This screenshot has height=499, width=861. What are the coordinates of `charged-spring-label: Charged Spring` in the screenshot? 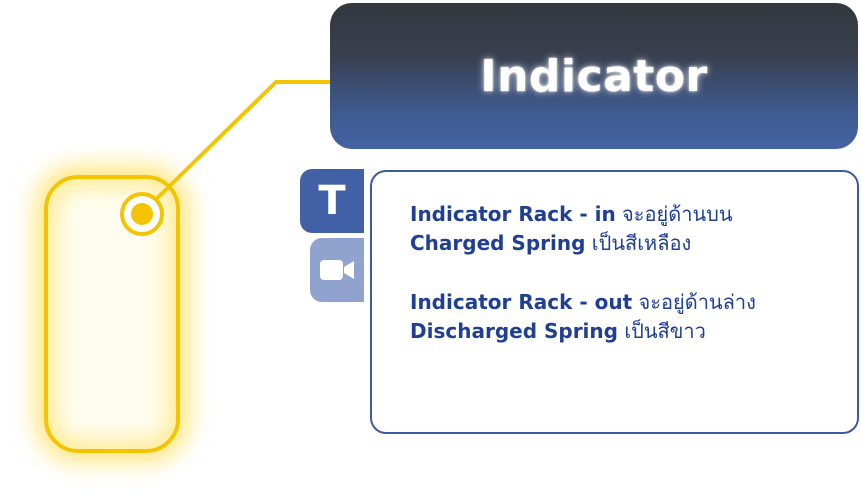 It's located at (498, 243).